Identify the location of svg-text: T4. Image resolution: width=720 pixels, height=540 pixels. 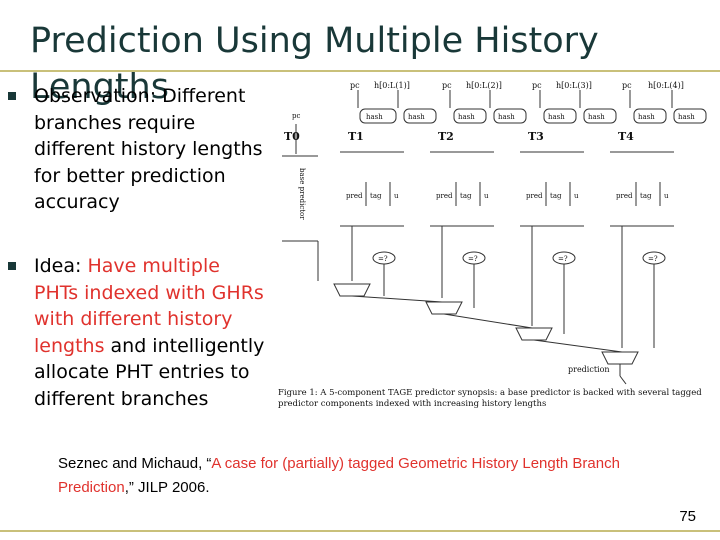
(626, 136).